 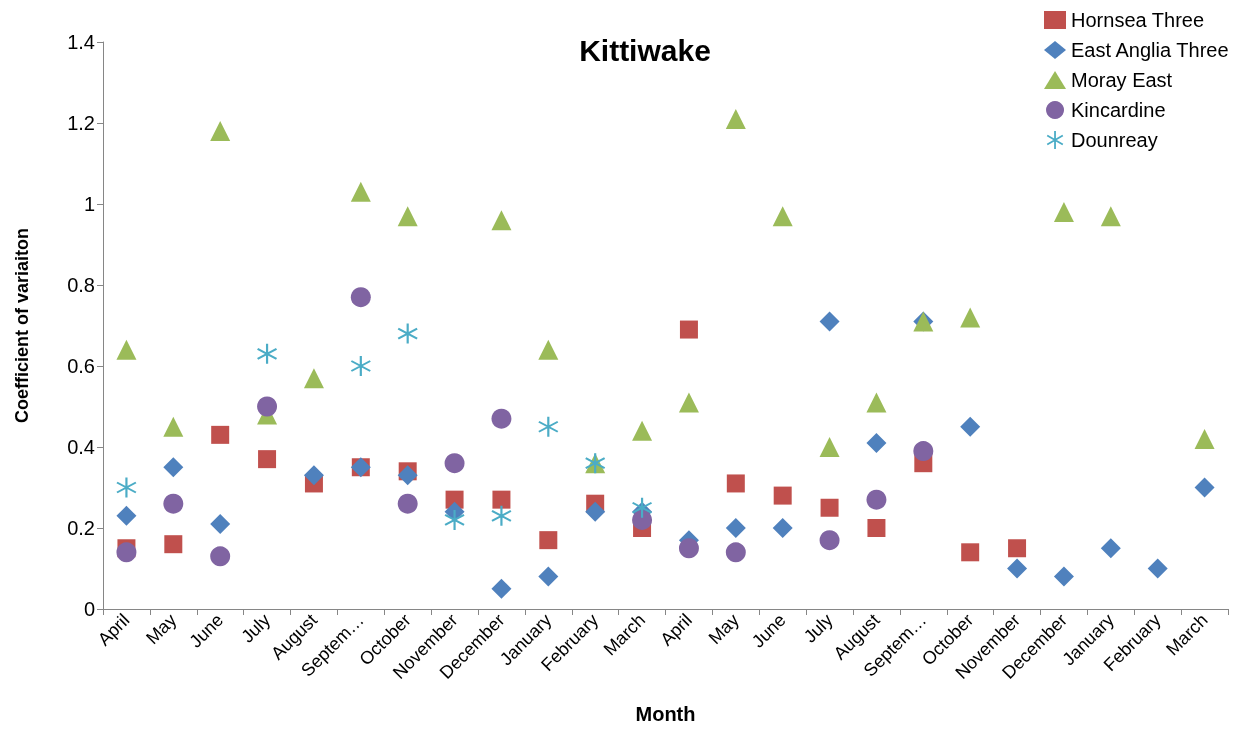 What do you see at coordinates (1138, 20) in the screenshot?
I see `legend-label: Hornsea Three` at bounding box center [1138, 20].